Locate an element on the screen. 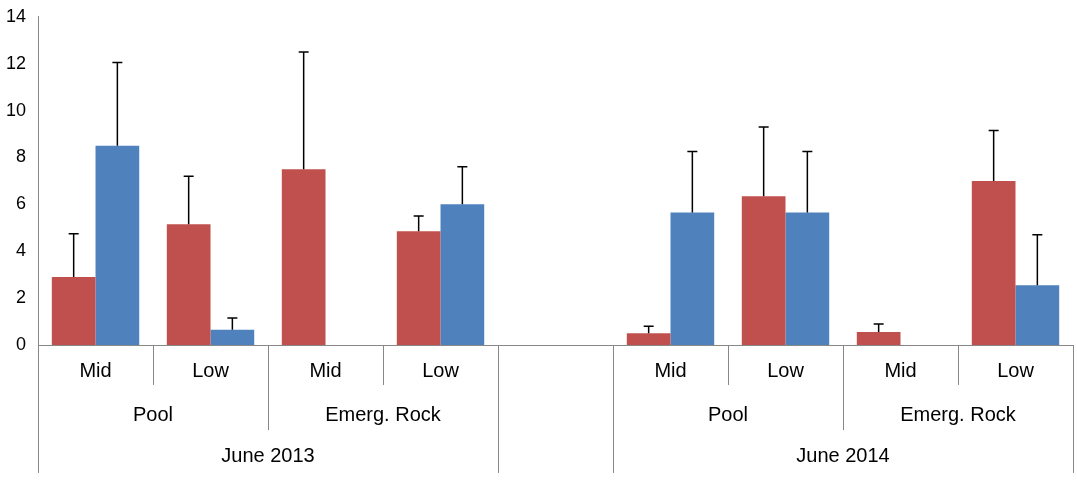 The height and width of the screenshot is (485, 1077). text: June 2014 is located at coordinates (843, 454).